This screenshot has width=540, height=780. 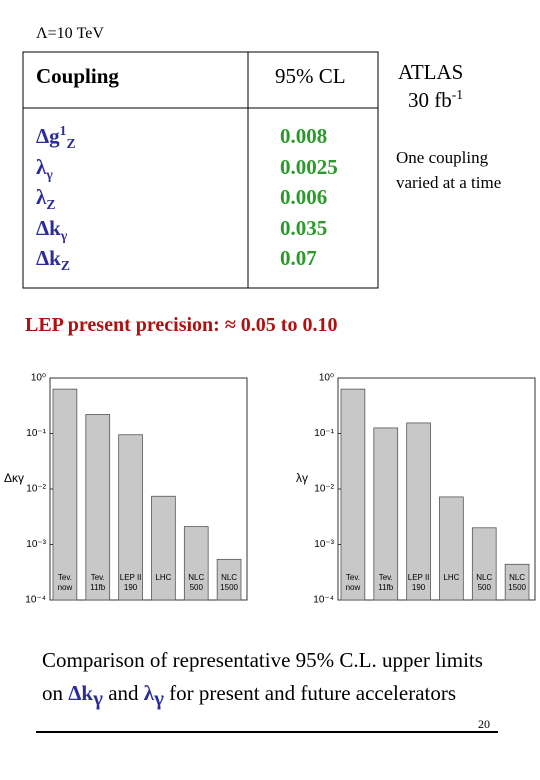 I want to click on coupling-sup: 1, so click(x=63, y=130).